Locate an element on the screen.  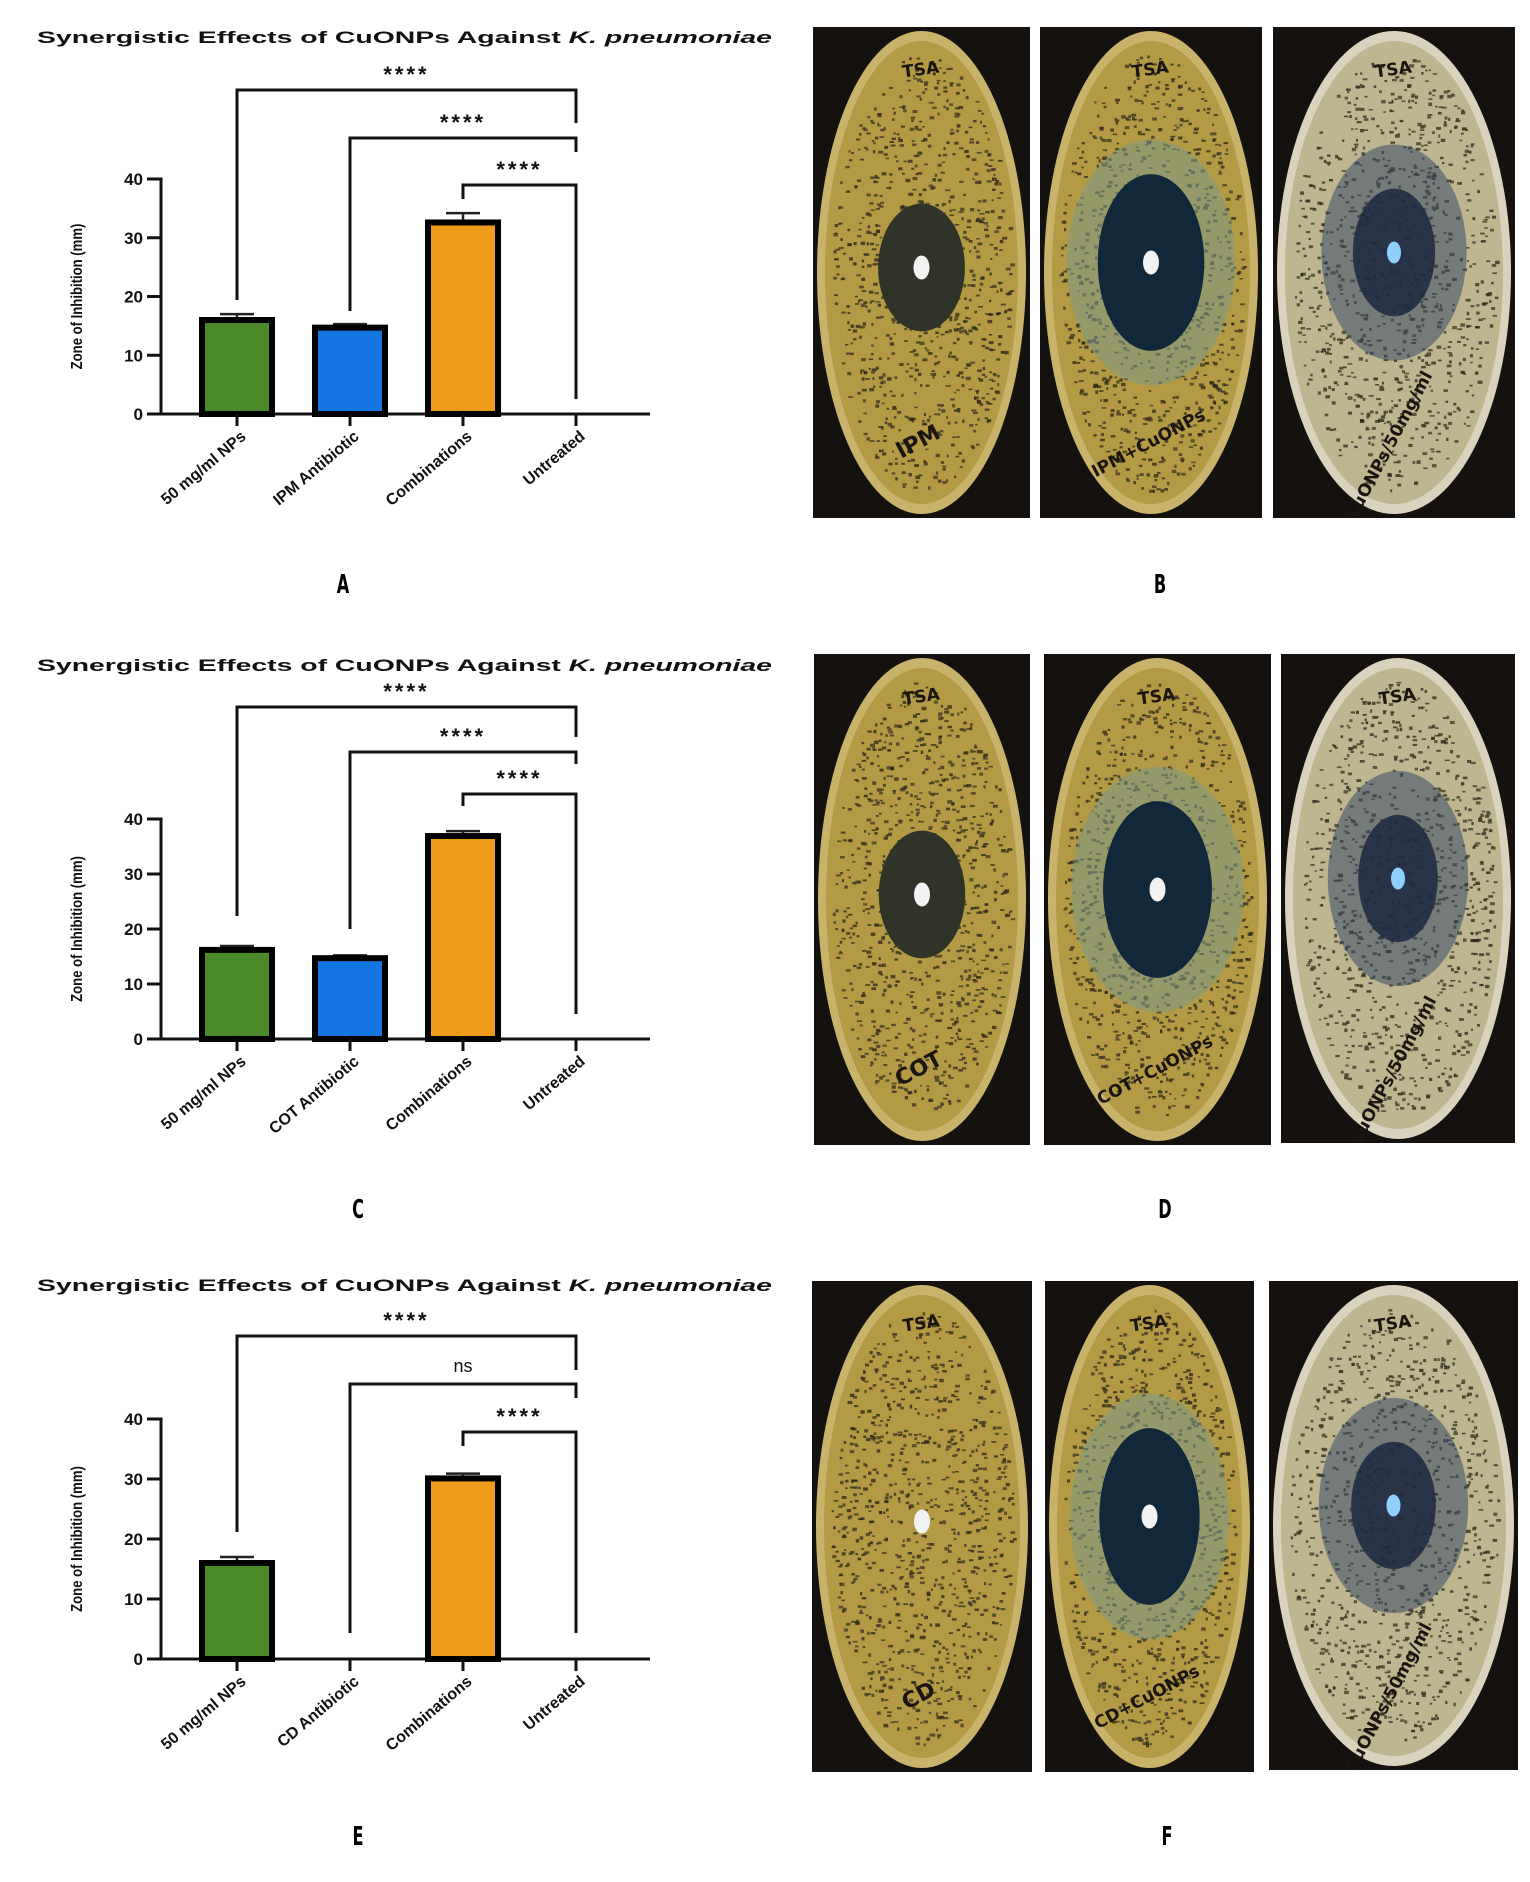
bacterial-lawn is located at coordinates (924, 1529).